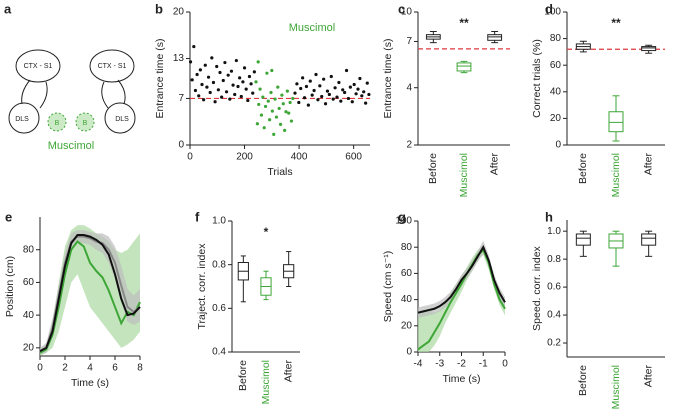 This screenshot has width=685, height=410. I want to click on x-axis-label: Time (s), so click(461, 379).